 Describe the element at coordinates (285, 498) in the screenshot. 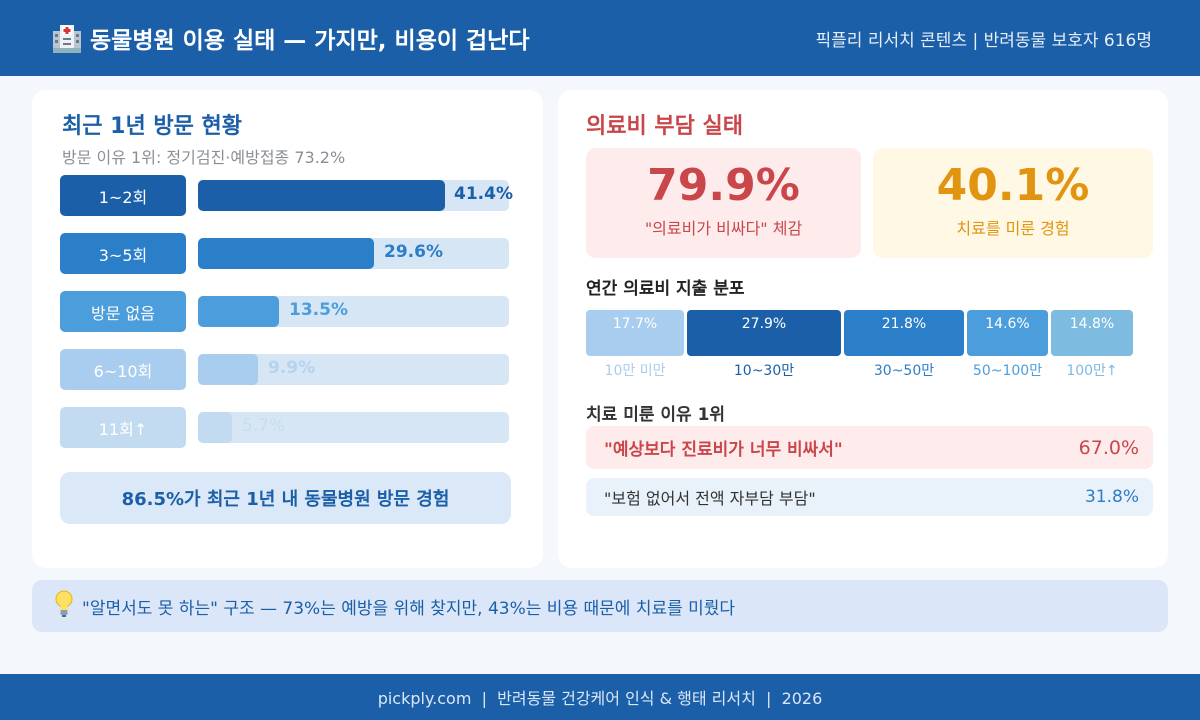

I see `visits-summary: 86.5%가 최근 1년 내 동물병원 방문 경험` at that location.